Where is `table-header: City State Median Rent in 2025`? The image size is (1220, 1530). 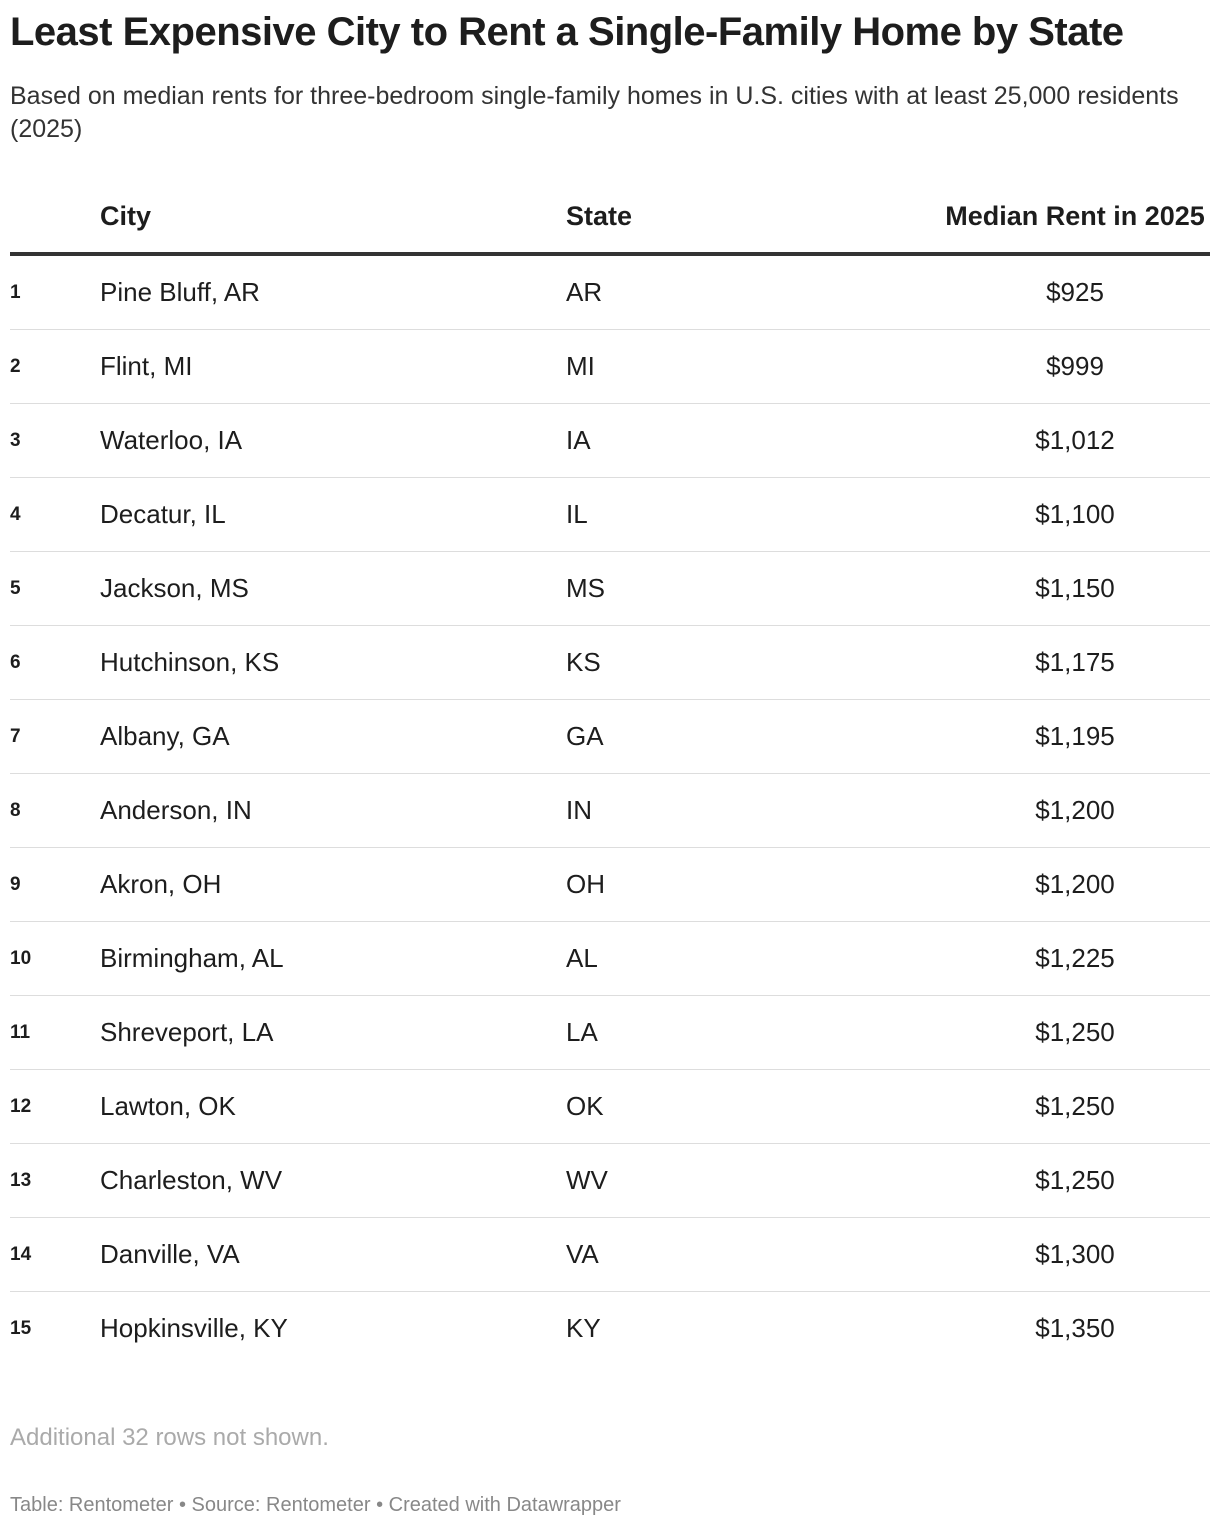 table-header: City State Median Rent in 2025 is located at coordinates (610, 227).